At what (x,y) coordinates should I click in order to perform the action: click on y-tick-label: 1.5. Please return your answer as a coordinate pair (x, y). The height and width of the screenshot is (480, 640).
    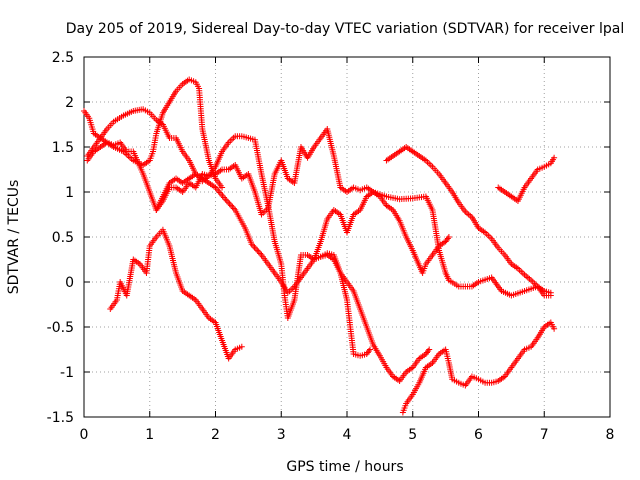
    Looking at the image, I should click on (63, 148).